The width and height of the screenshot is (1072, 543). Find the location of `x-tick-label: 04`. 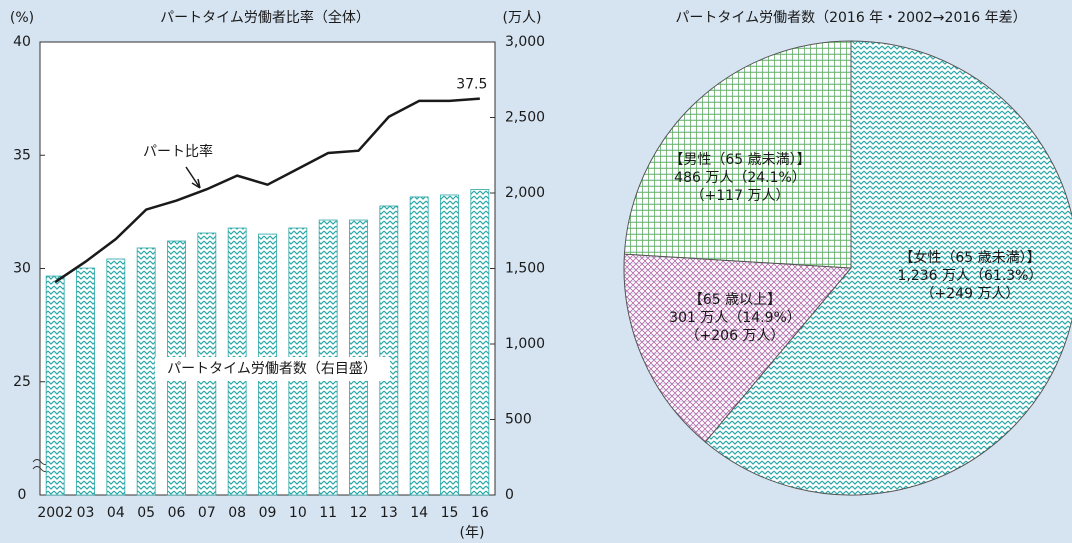

x-tick-label: 04 is located at coordinates (116, 513).